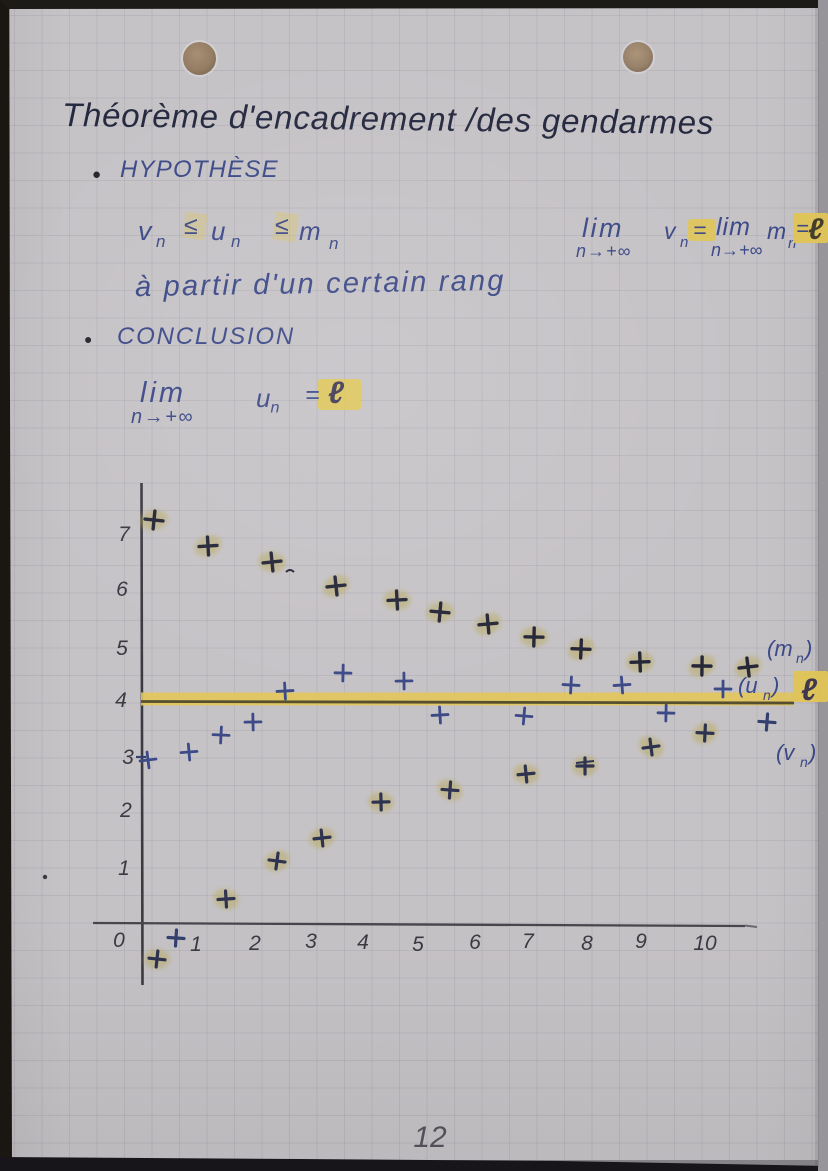 The height and width of the screenshot is (1171, 828). What do you see at coordinates (641, 941) in the screenshot?
I see `svg-text: 9` at bounding box center [641, 941].